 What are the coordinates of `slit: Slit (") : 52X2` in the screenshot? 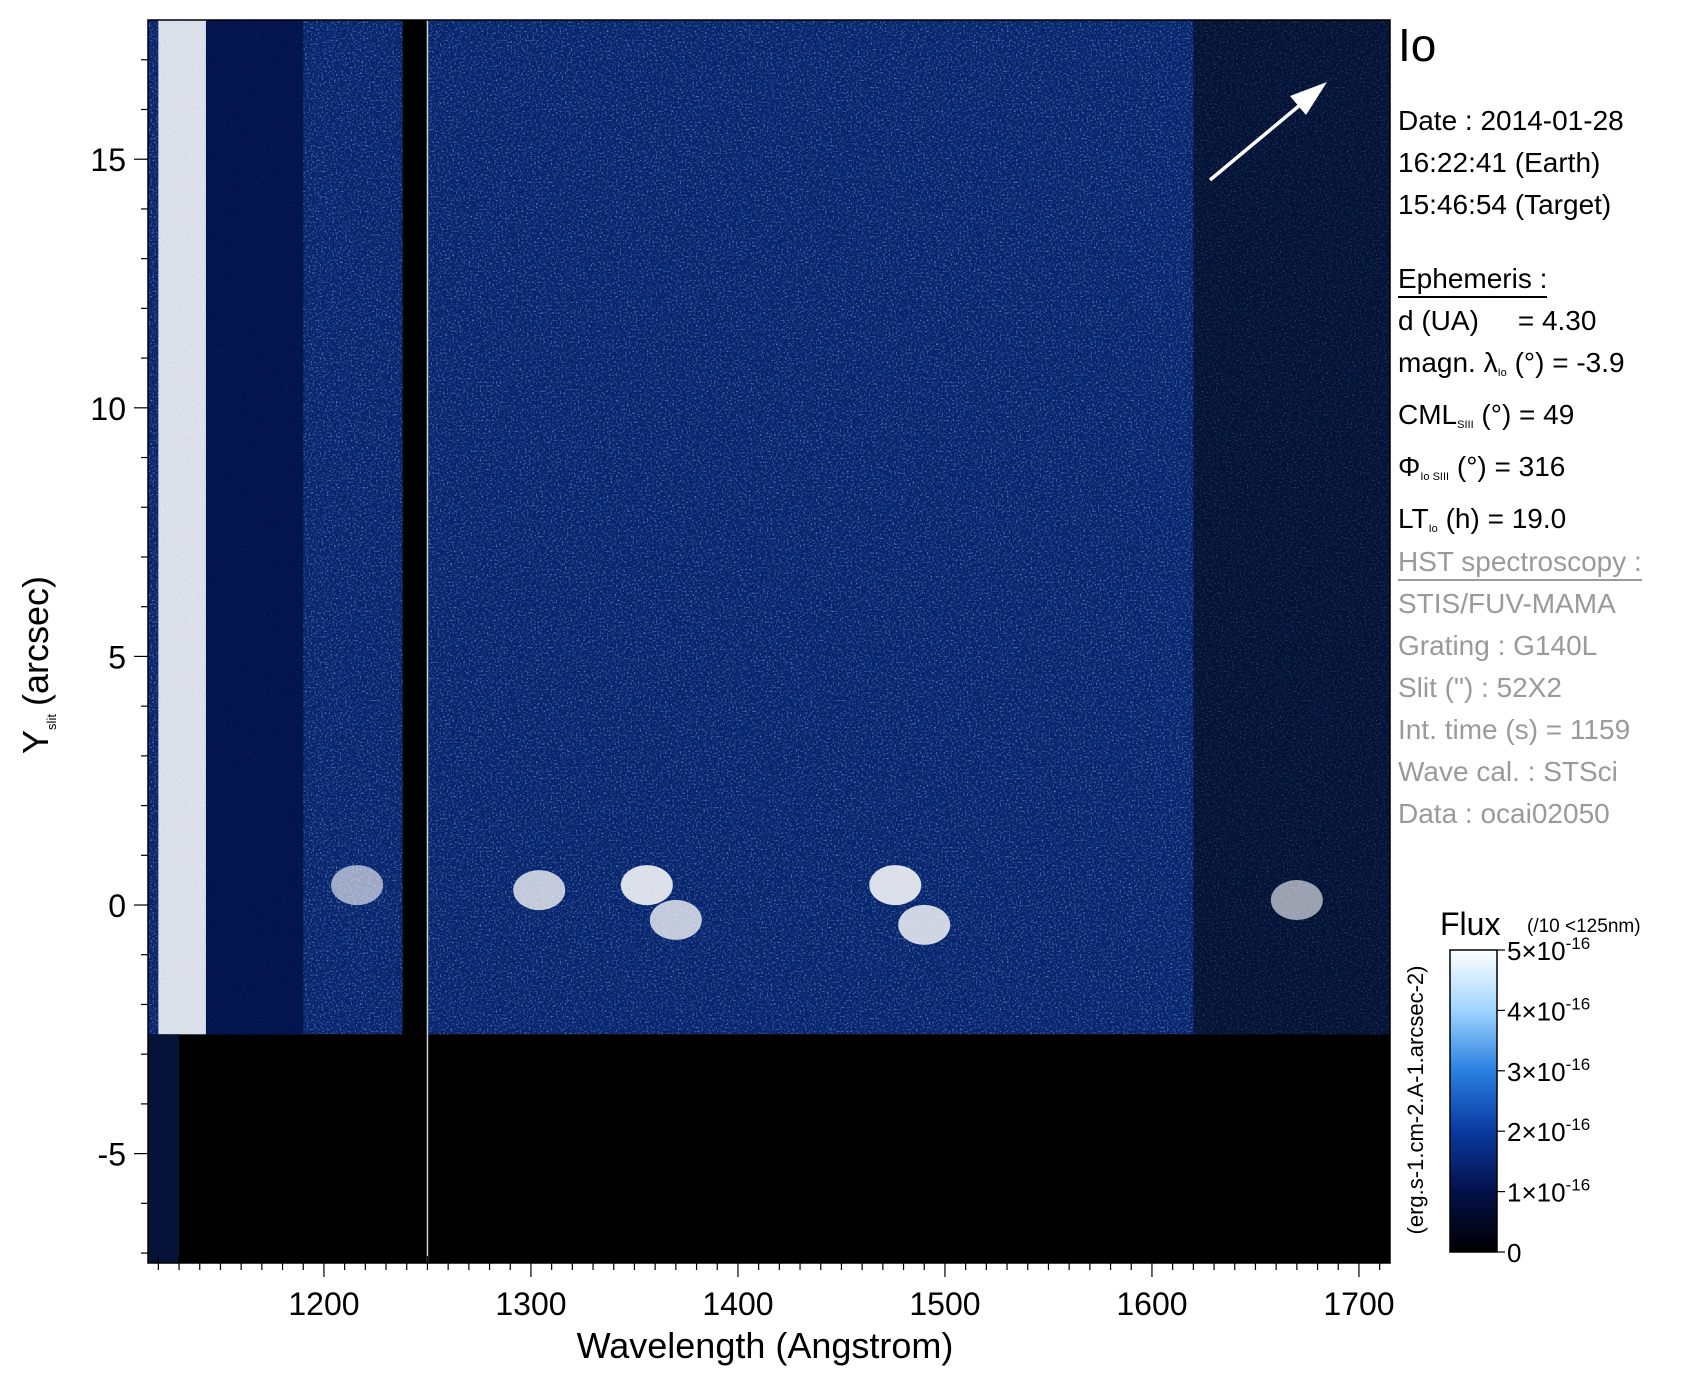 It's located at (1480, 687).